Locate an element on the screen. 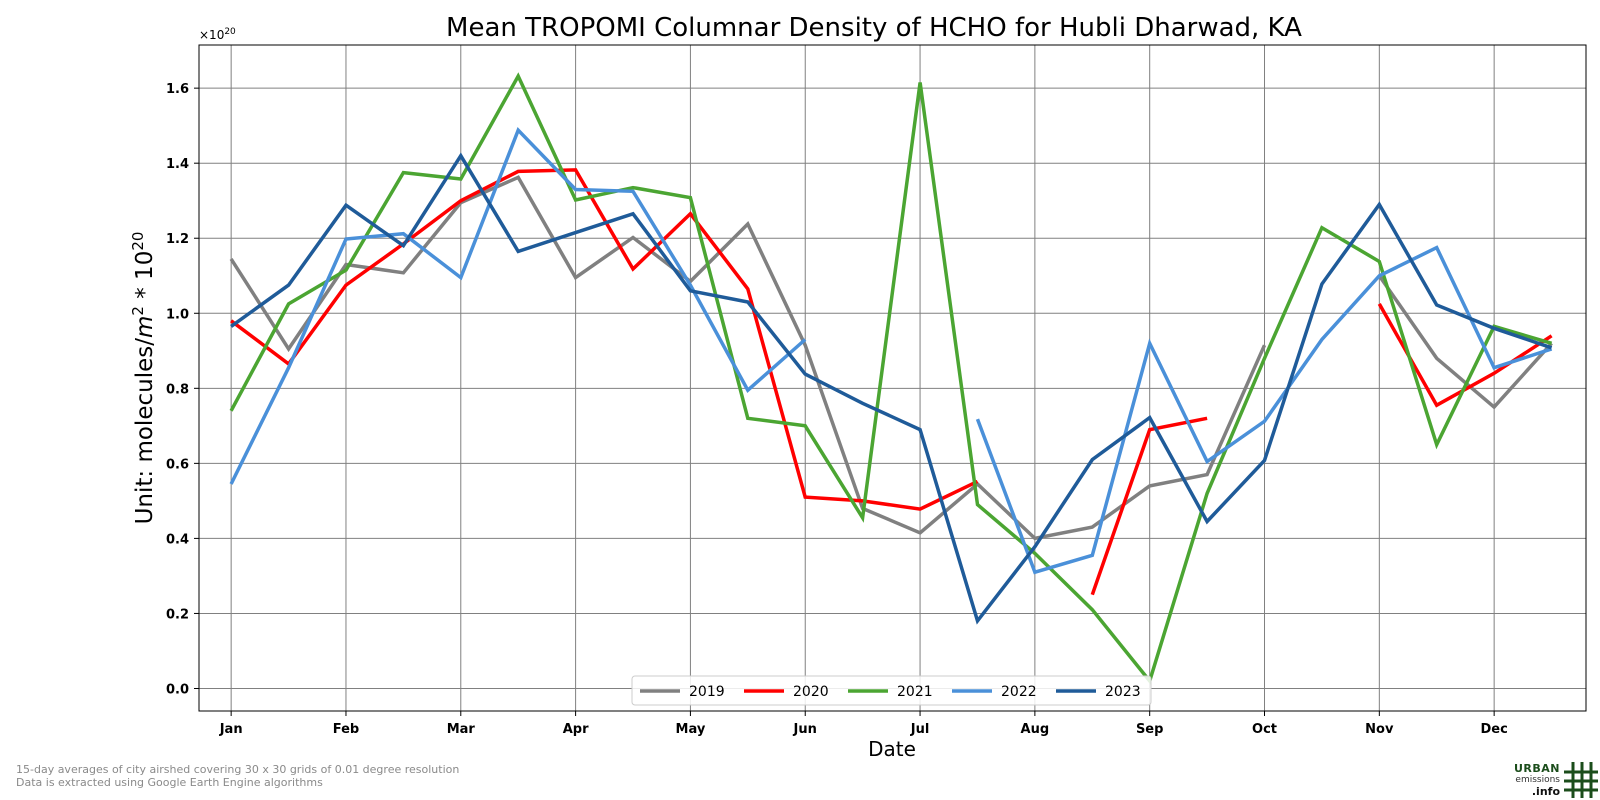  logo-text-urban: URBAN is located at coordinates (1536, 768).